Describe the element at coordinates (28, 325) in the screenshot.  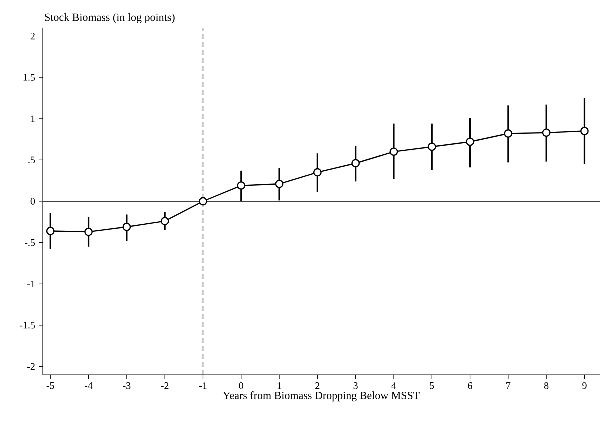
I see `y-tick-label: -1.5` at that location.